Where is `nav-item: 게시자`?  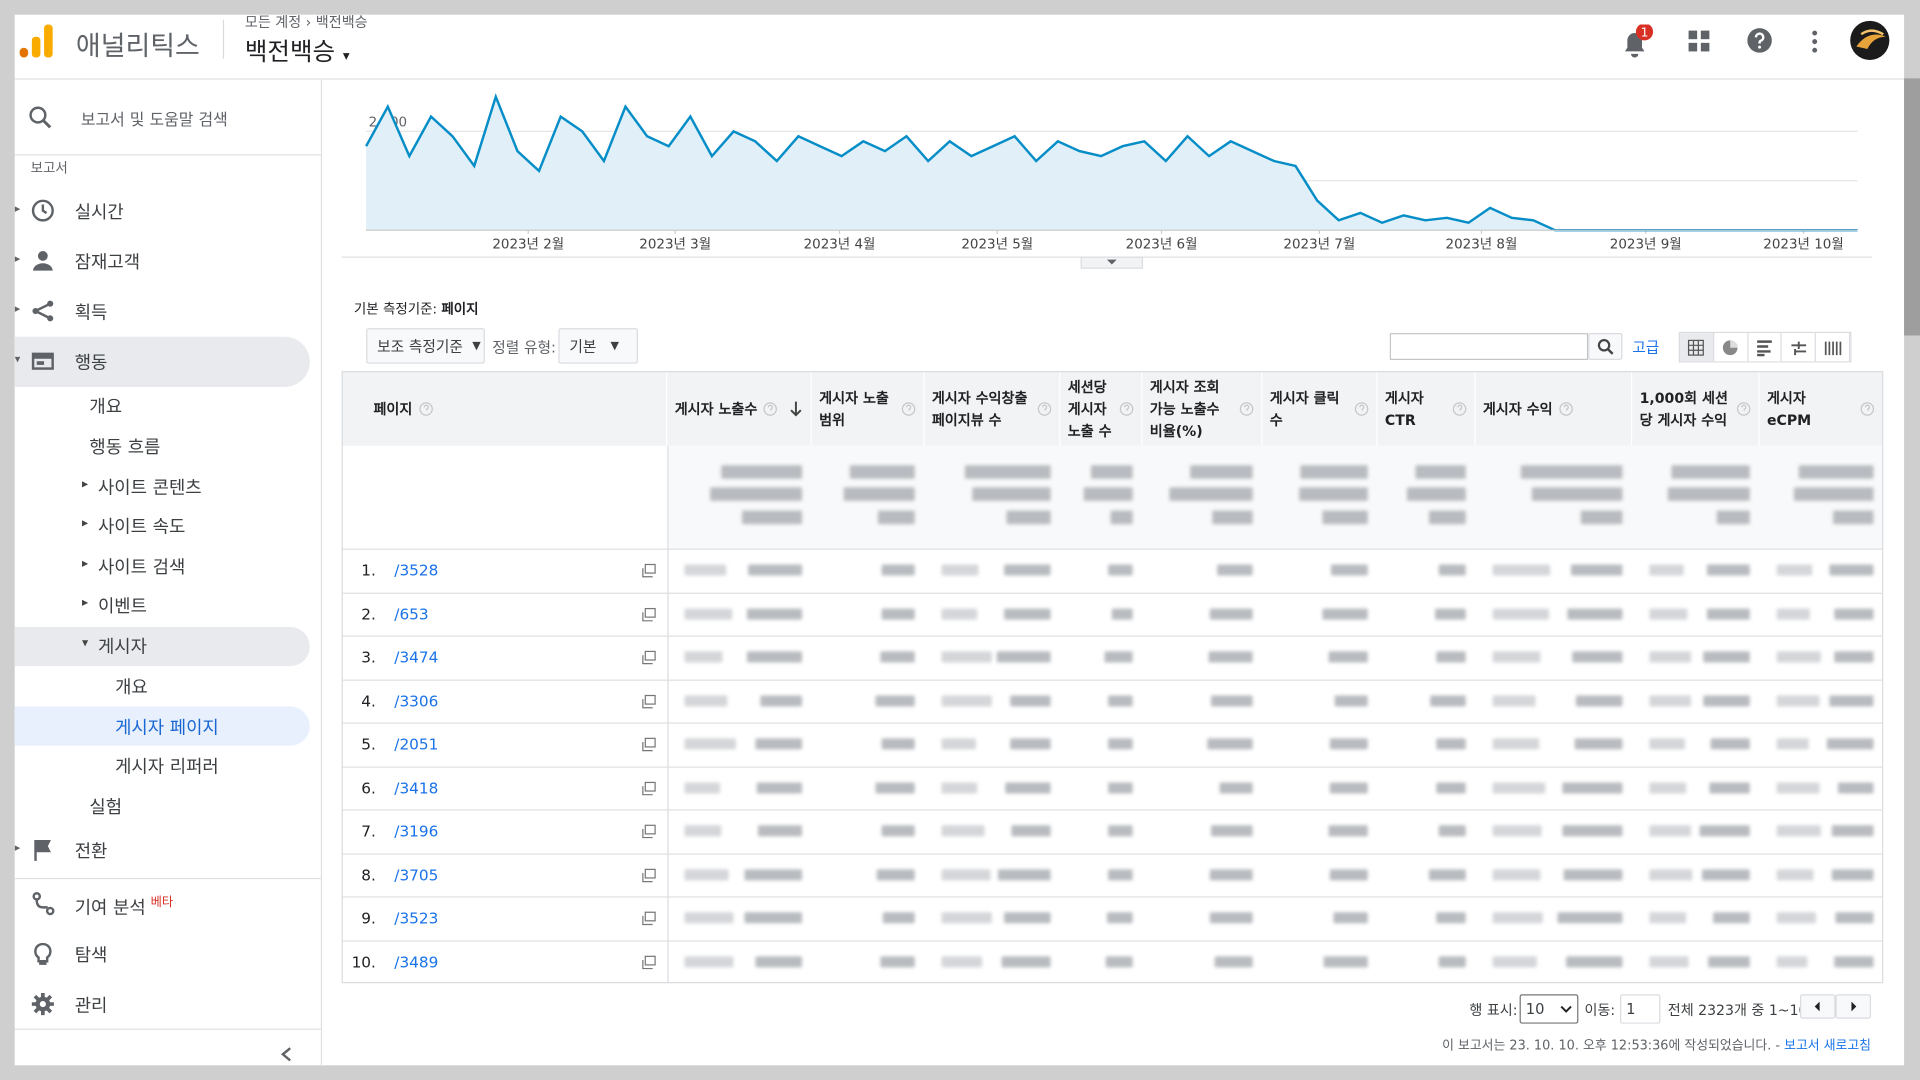
nav-item: 게시자 is located at coordinates (122, 647).